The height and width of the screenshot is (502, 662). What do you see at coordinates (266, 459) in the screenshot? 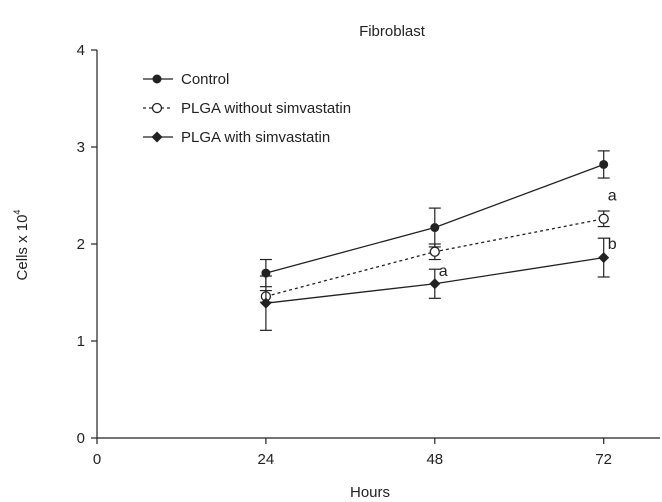
I see `x-tick-label: 24` at bounding box center [266, 459].